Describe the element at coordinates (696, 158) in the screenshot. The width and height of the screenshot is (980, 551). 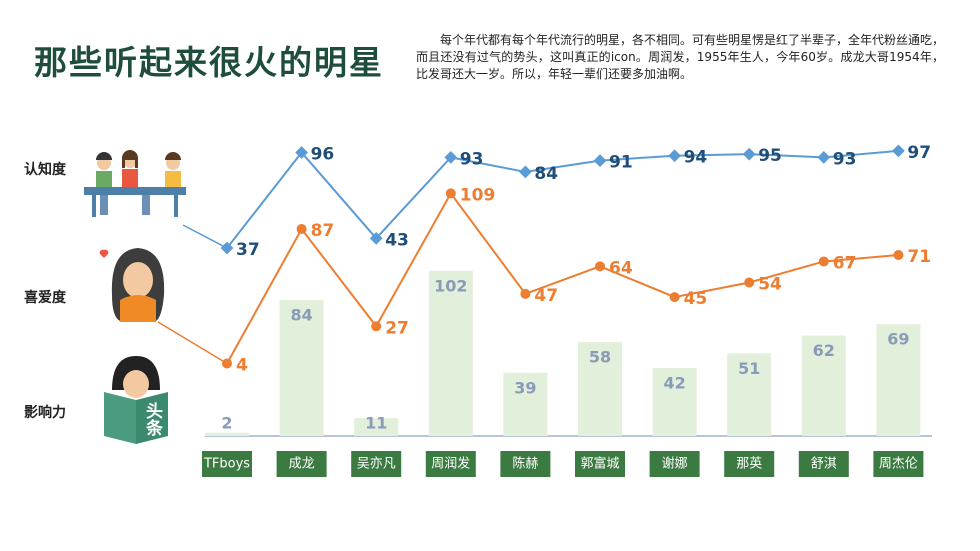
I see `data-label: 94` at that location.